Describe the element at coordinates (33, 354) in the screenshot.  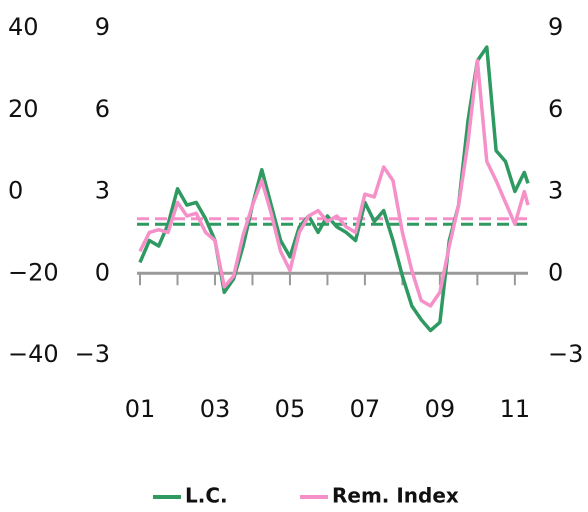
I see `y3ticks-label: −40` at that location.